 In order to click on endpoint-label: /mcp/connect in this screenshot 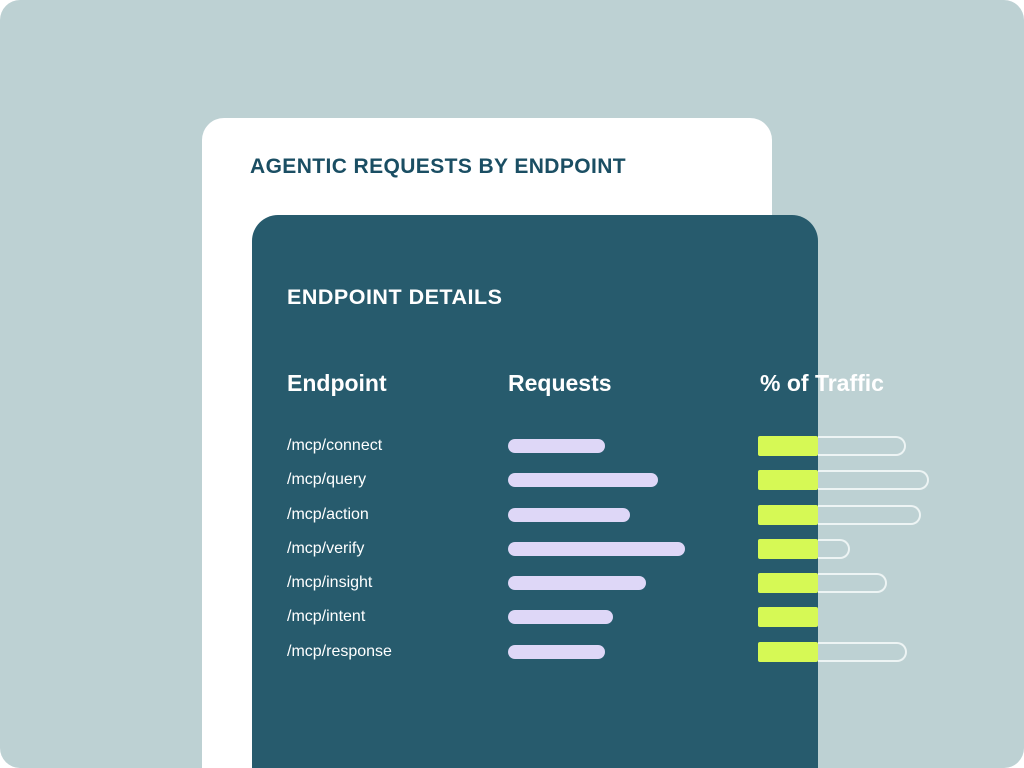, I will do `click(335, 445)`.